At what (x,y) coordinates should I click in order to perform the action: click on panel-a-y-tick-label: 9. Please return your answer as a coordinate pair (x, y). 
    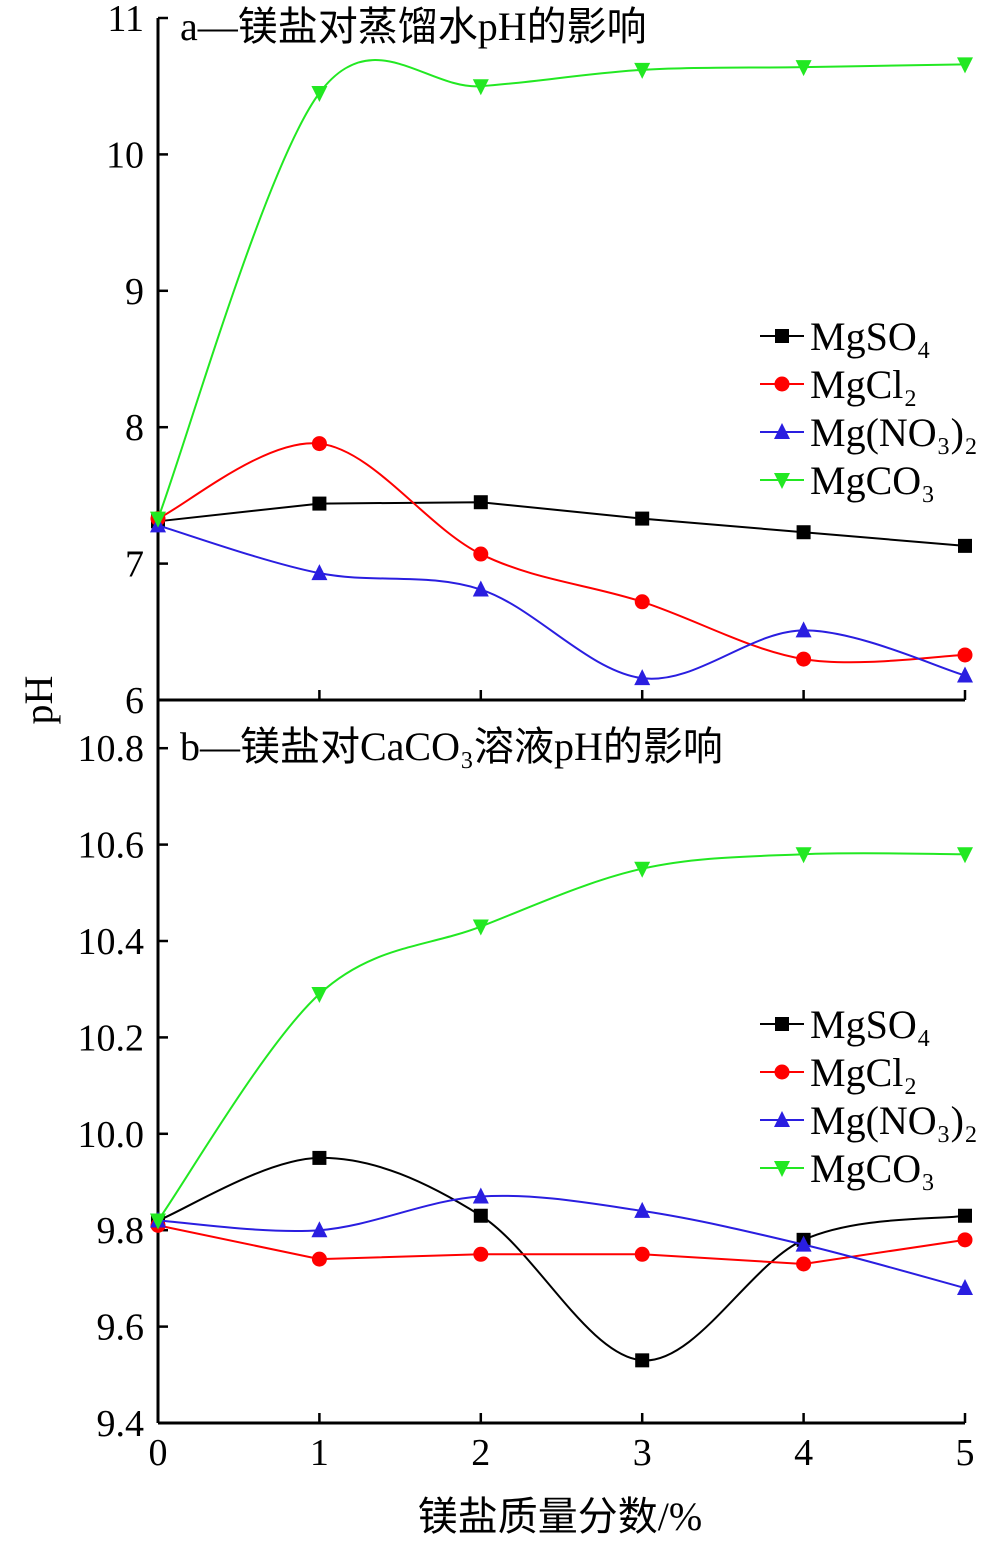
    Looking at the image, I should click on (134, 292).